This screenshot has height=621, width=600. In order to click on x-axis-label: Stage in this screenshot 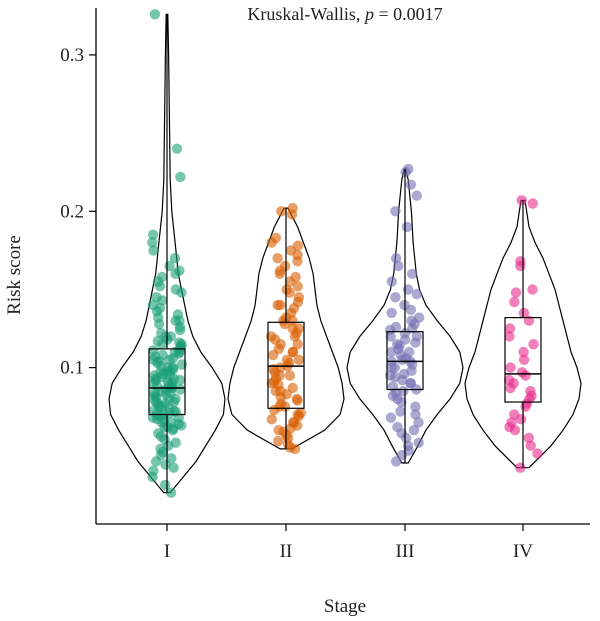, I will do `click(345, 606)`.